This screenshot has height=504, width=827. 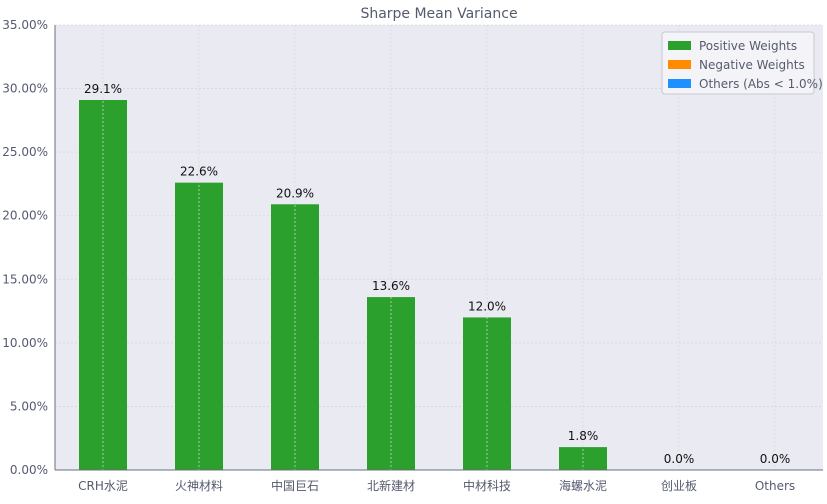 I want to click on x-tick-labels: CRH水泥 火神材料 中国巨石 北新建材 中材科技 海螺水泥 创业板 Others, so click(x=436, y=485).